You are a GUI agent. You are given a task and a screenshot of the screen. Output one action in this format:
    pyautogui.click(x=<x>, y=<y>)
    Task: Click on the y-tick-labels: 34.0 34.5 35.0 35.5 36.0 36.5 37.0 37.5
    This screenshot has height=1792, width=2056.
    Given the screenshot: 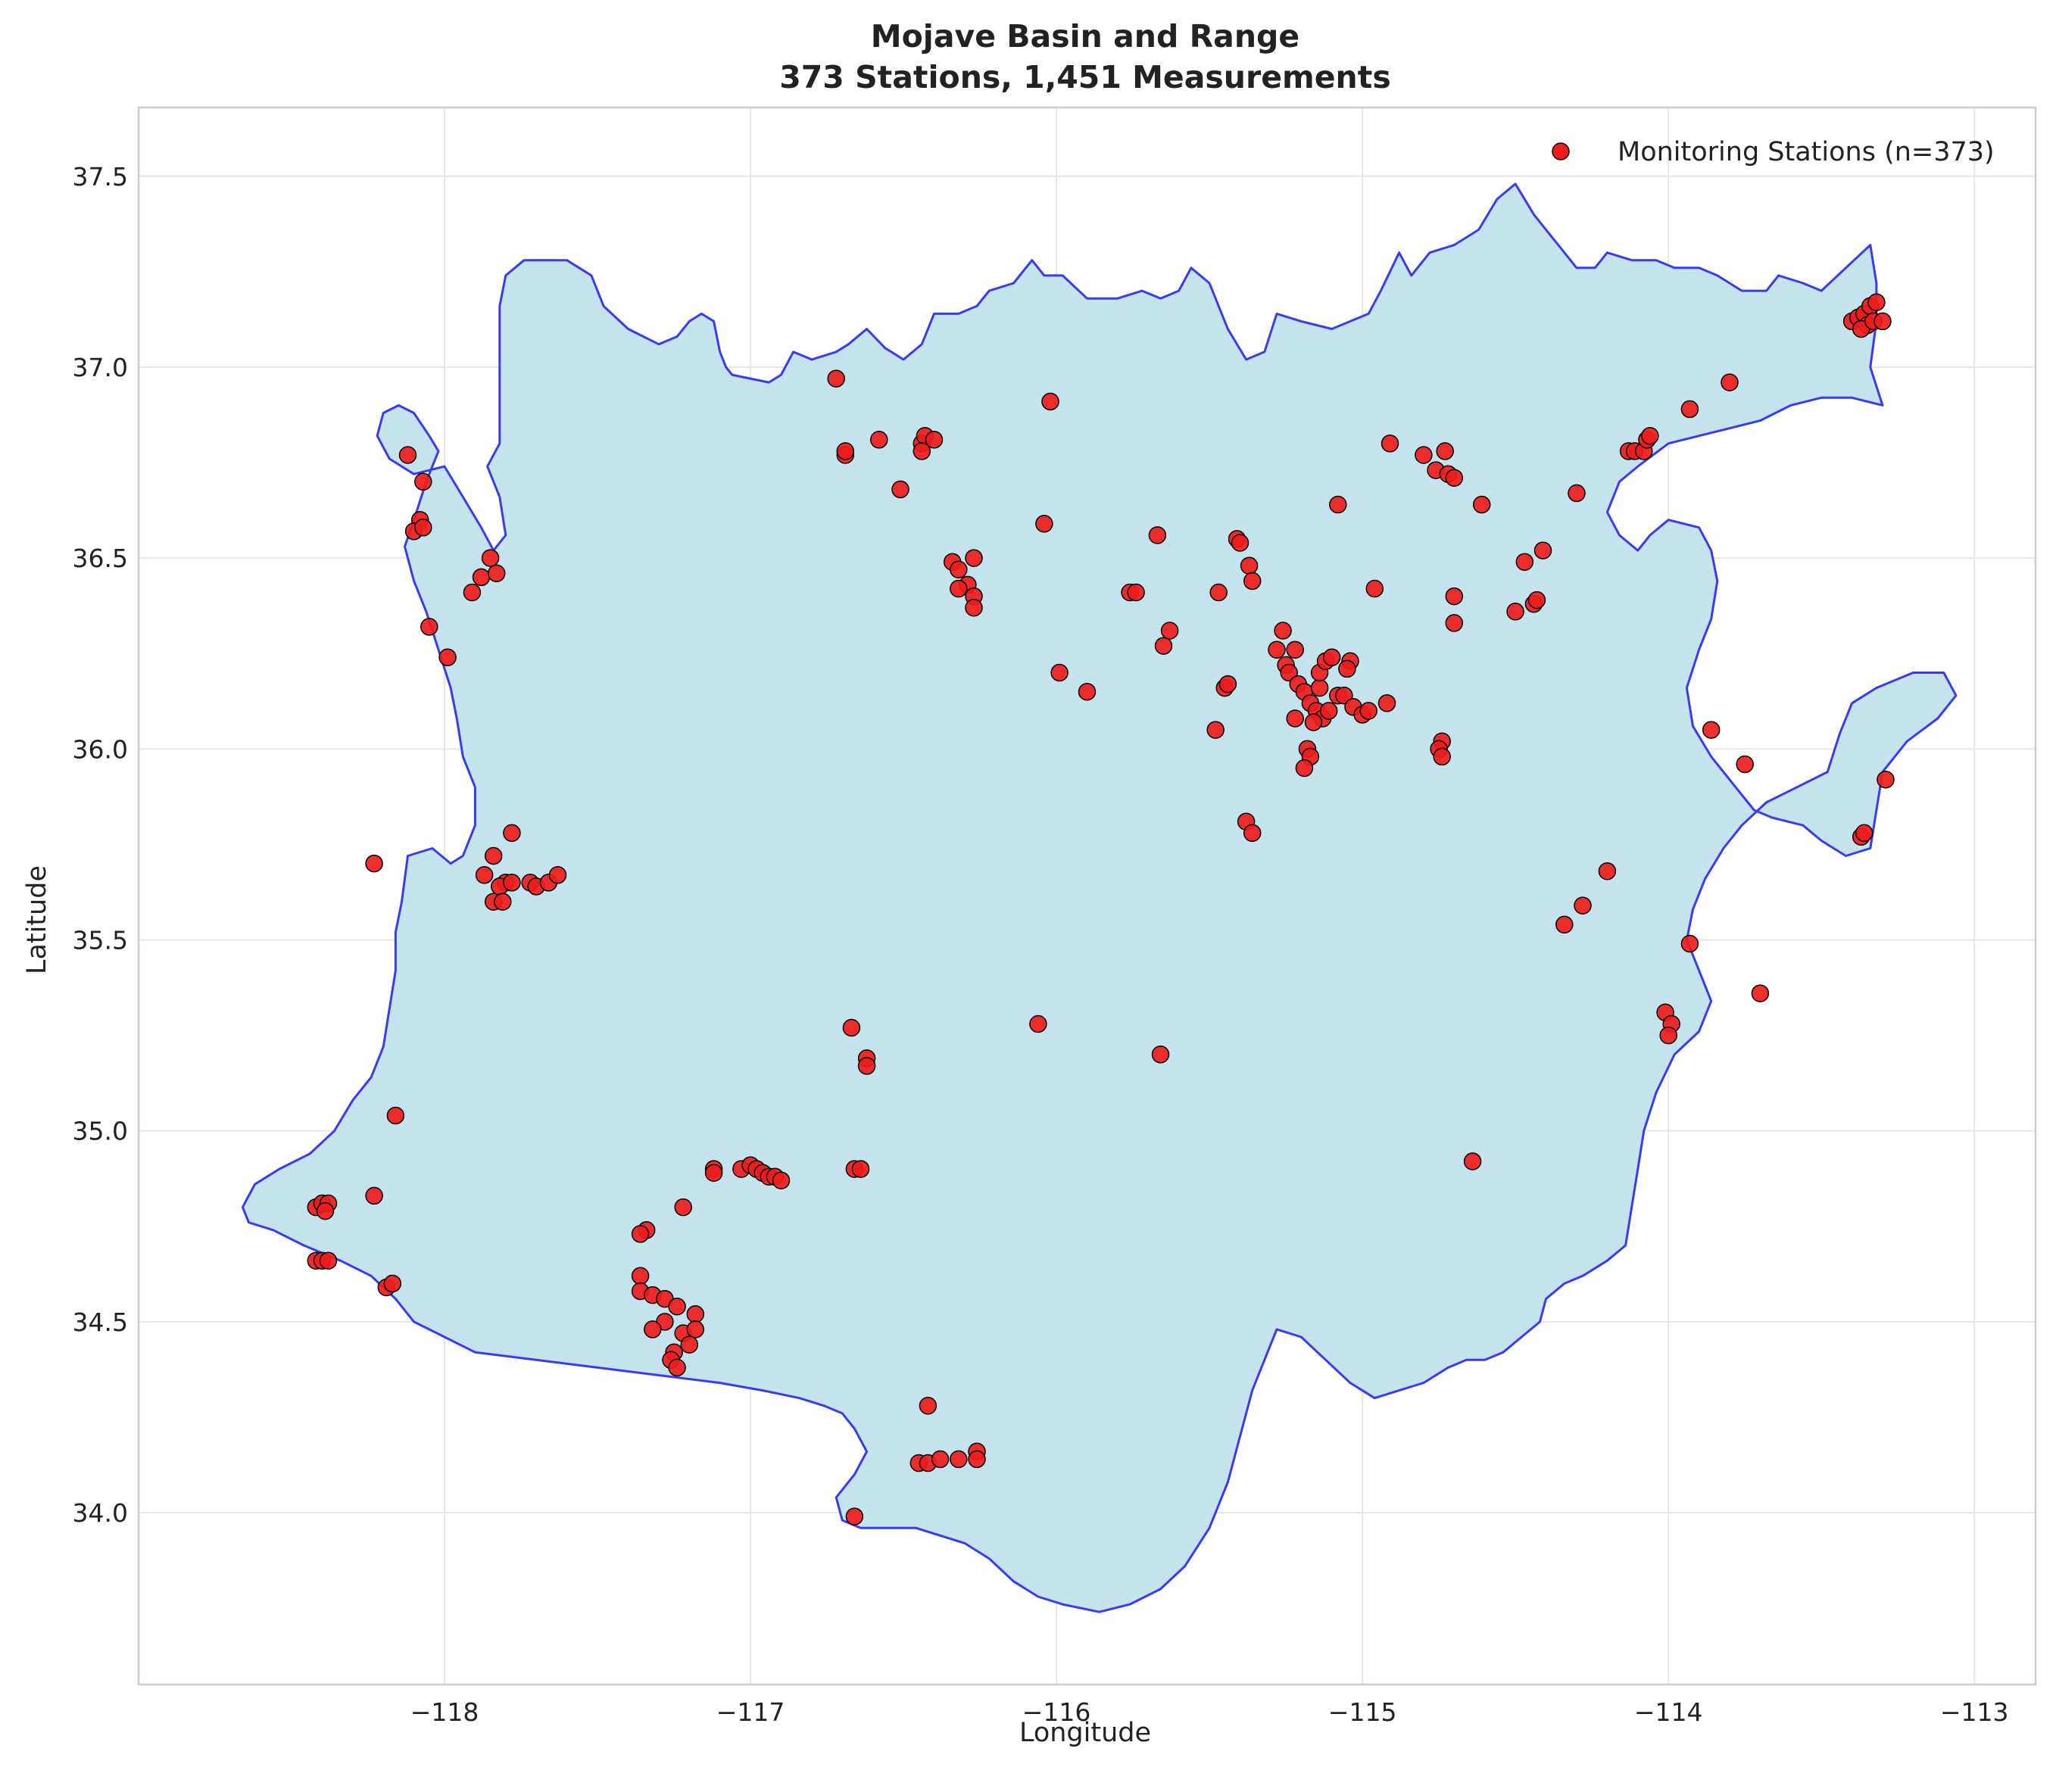 What is the action you would take?
    pyautogui.click(x=100, y=845)
    